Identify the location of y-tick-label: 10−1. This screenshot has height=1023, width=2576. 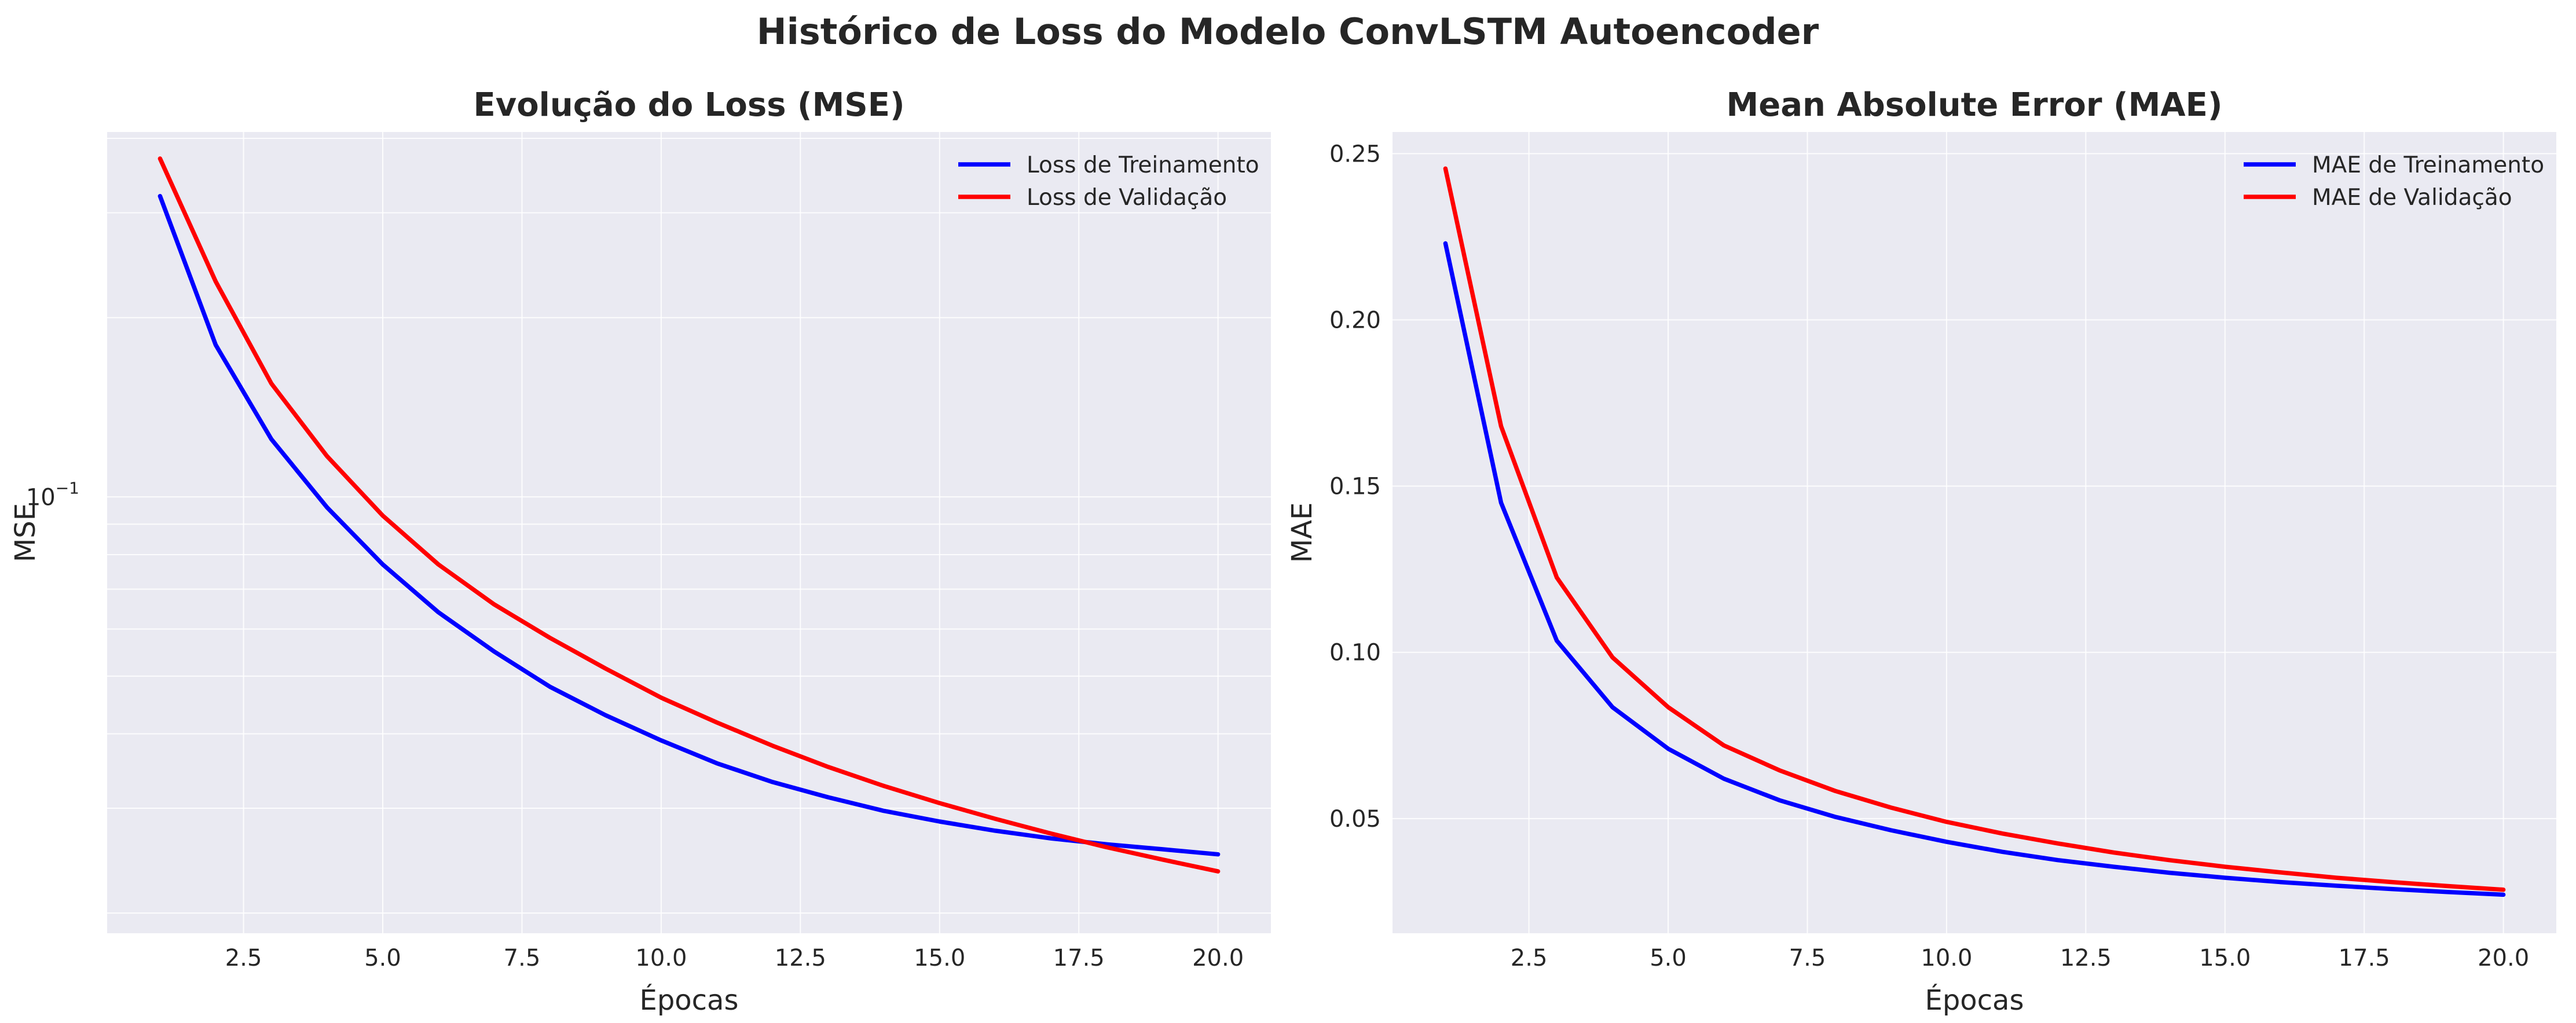
(52, 494).